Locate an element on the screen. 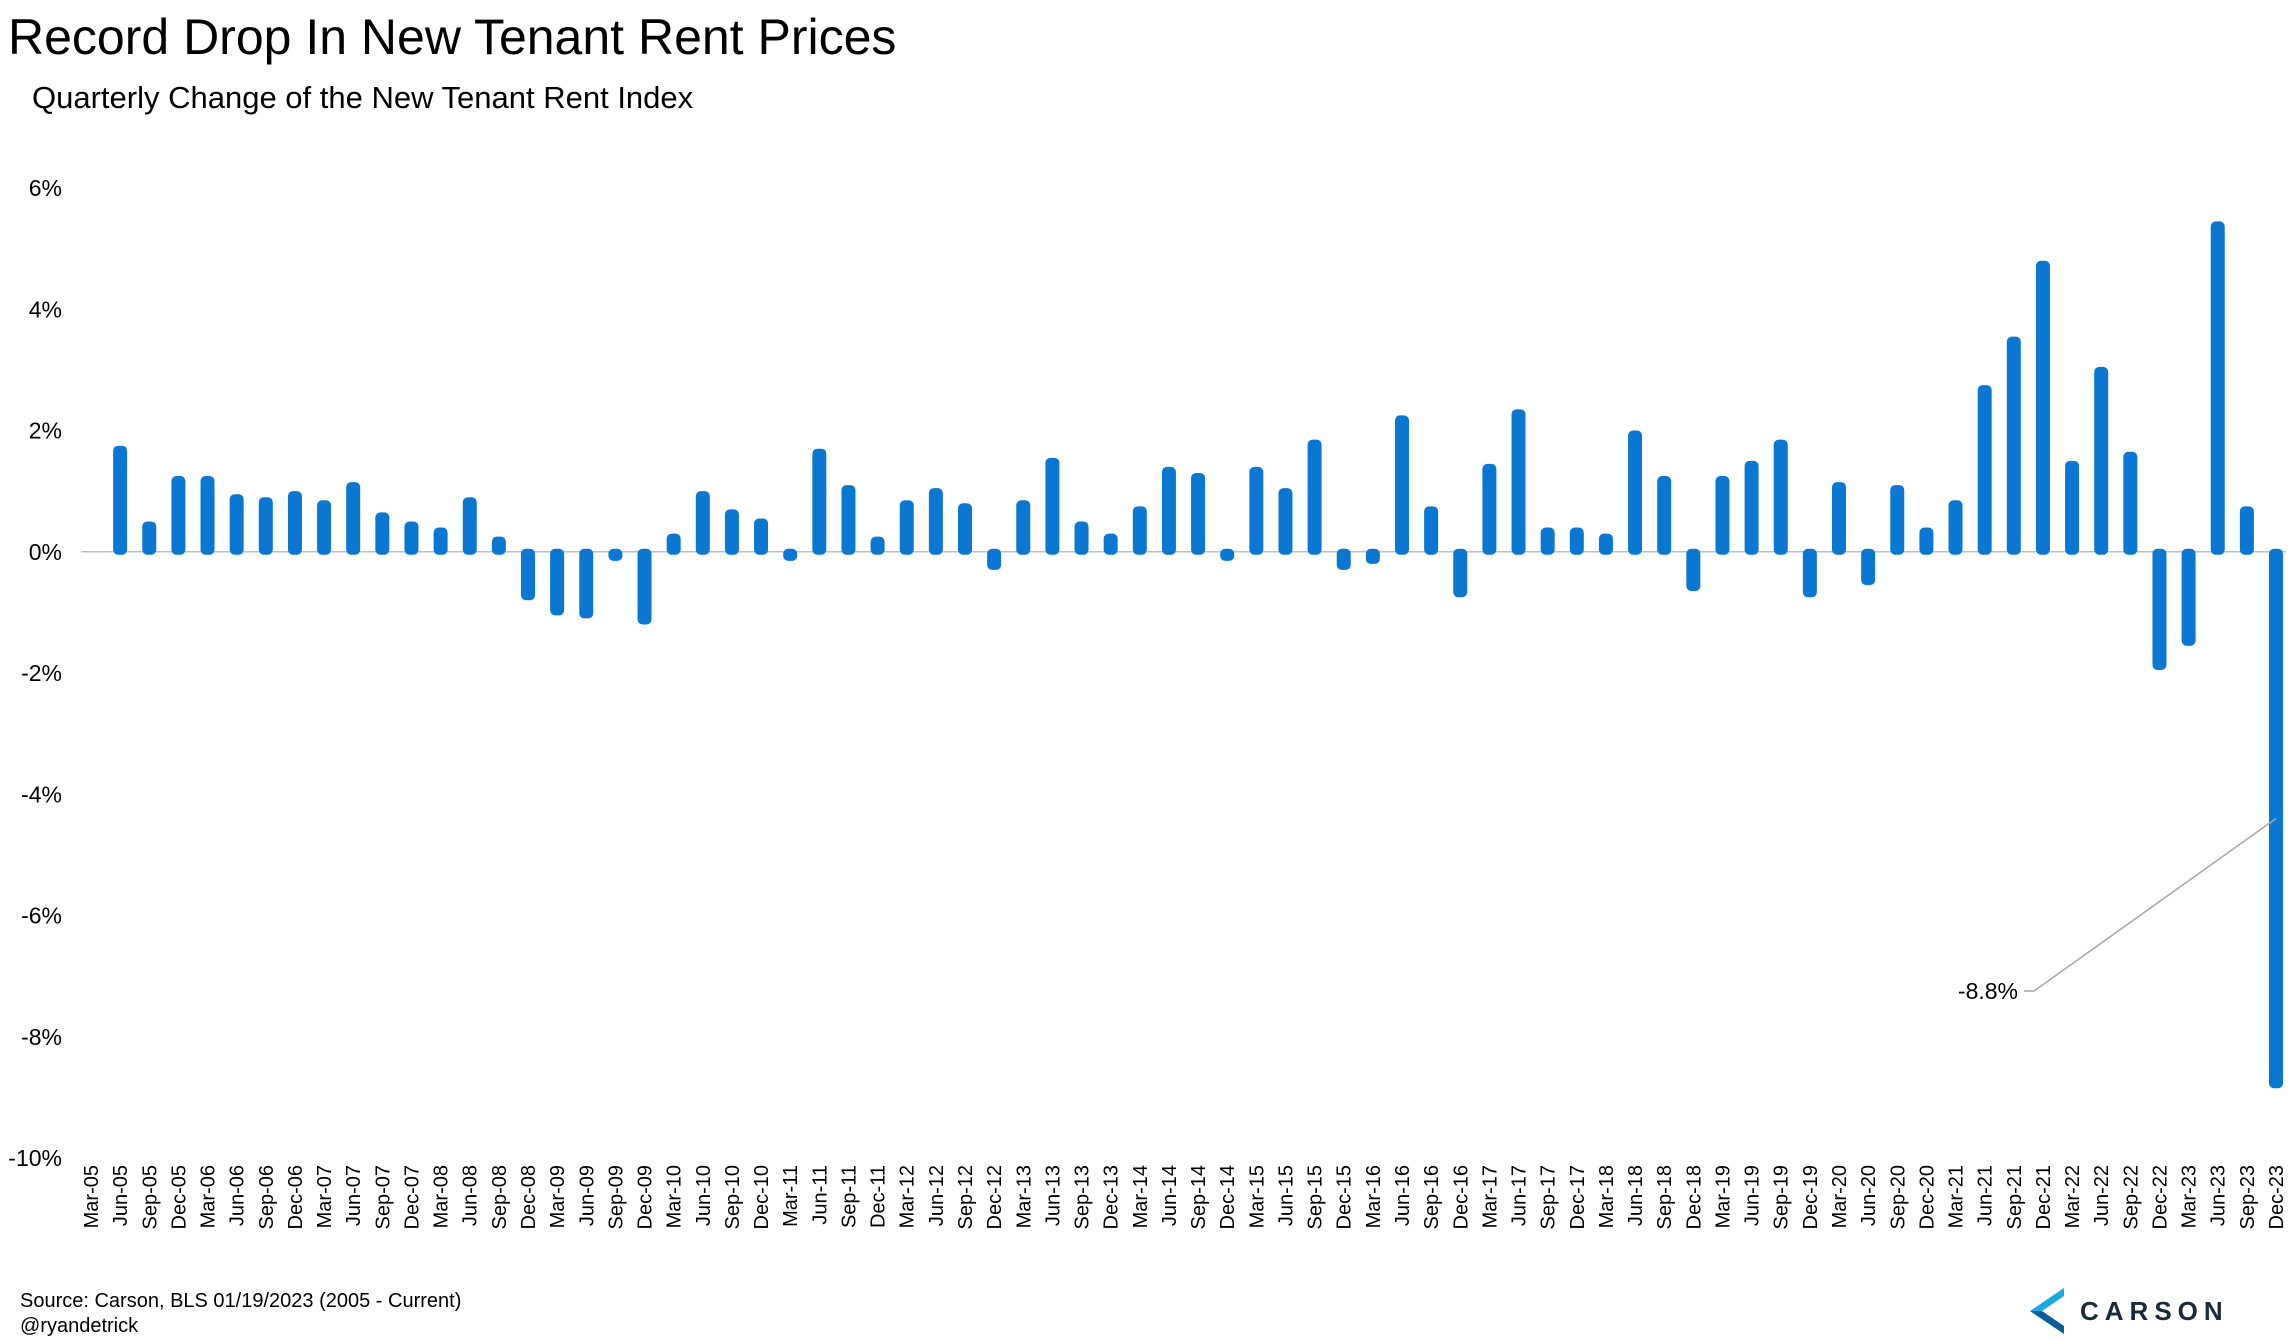  x-tick-label: Sep-15 is located at coordinates (1316, 1197).